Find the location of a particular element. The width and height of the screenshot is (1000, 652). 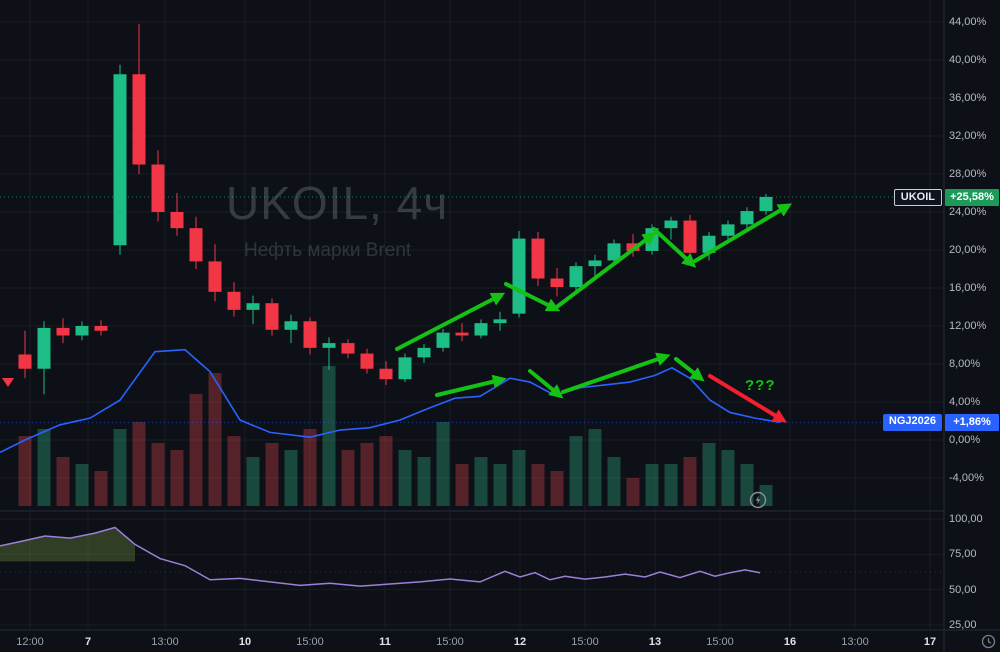

ukoil-symbol-label: UKOIL is located at coordinates (917, 197).